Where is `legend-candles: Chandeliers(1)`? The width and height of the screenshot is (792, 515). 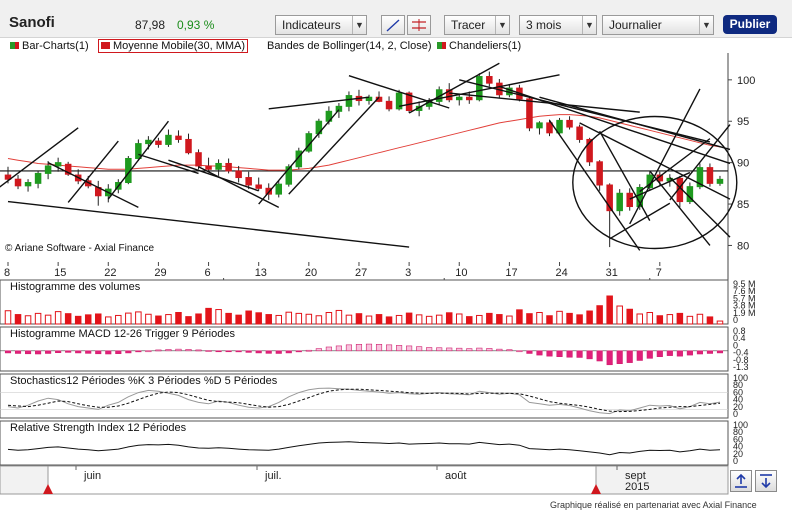 legend-candles: Chandeliers(1) is located at coordinates (479, 46).